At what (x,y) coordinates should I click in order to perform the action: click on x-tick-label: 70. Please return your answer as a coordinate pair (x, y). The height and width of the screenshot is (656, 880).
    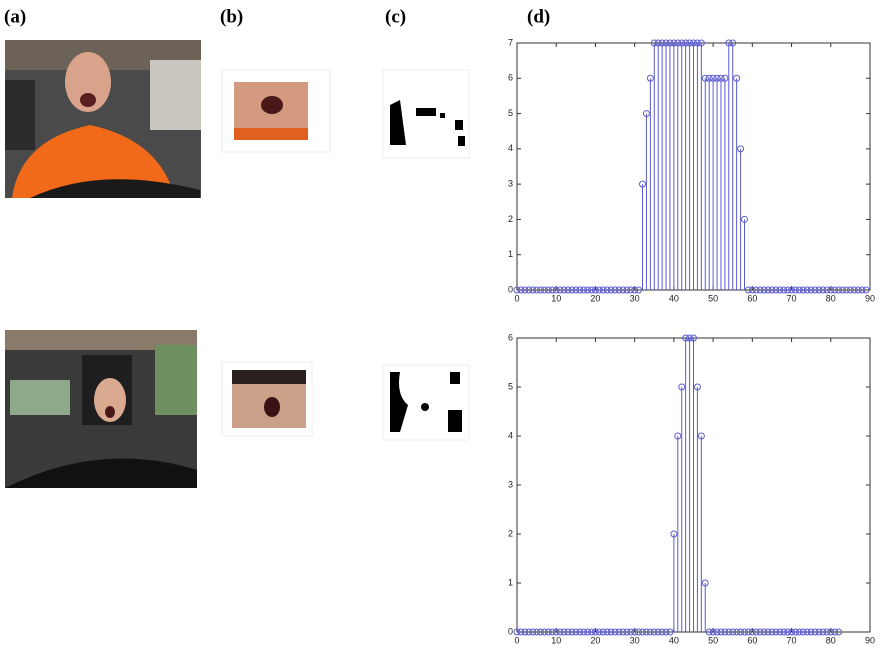
    Looking at the image, I should click on (792, 640).